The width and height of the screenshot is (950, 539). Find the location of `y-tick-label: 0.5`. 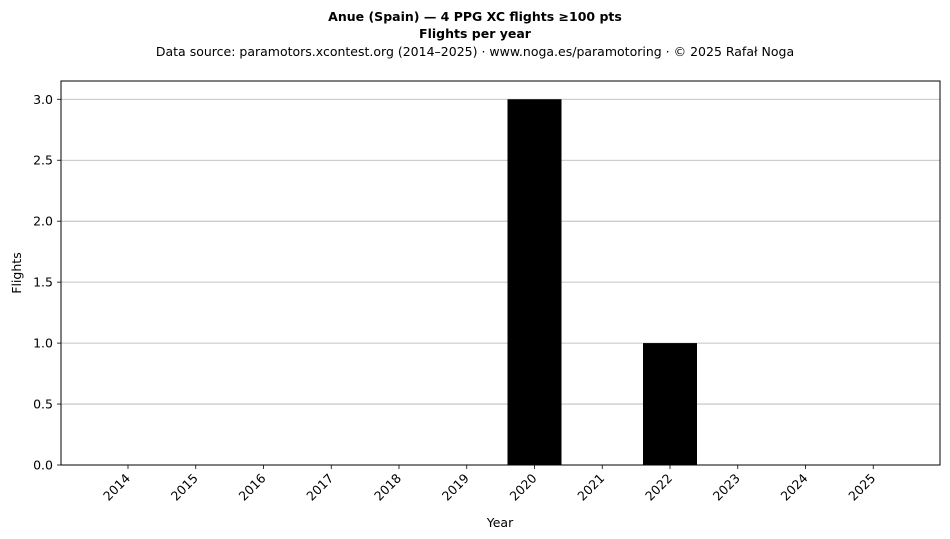

y-tick-label: 0.5 is located at coordinates (43, 404).